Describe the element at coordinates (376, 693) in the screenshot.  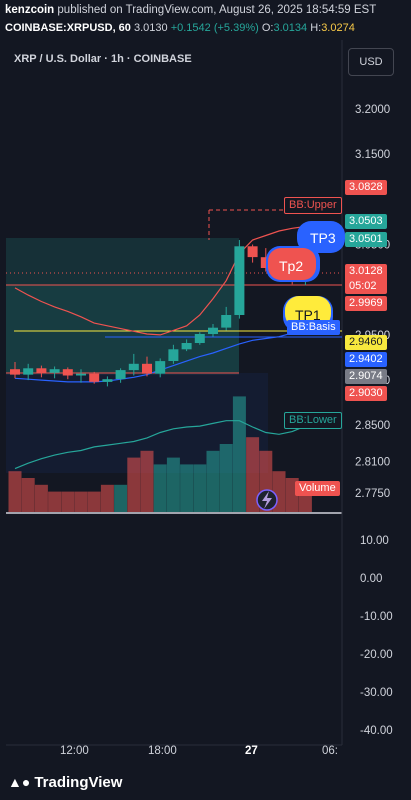
I see `oscillator-tick-label: -30.00` at that location.